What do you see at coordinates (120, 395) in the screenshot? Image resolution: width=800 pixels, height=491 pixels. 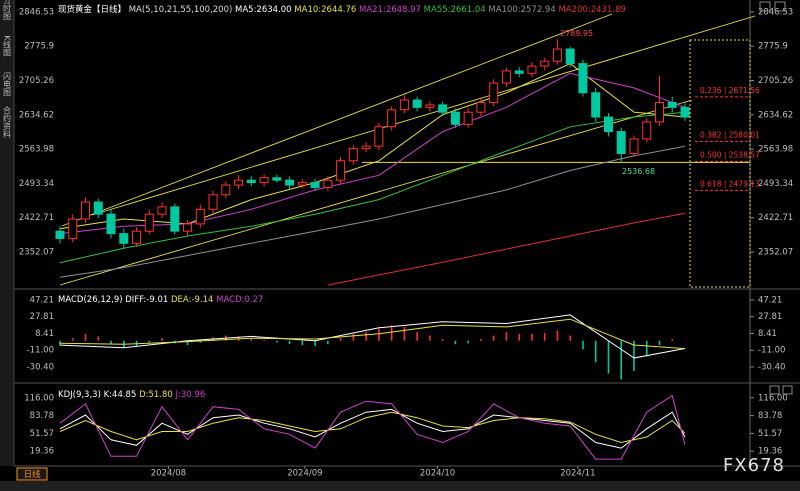 I see `legend-item: K:44.85` at bounding box center [120, 395].